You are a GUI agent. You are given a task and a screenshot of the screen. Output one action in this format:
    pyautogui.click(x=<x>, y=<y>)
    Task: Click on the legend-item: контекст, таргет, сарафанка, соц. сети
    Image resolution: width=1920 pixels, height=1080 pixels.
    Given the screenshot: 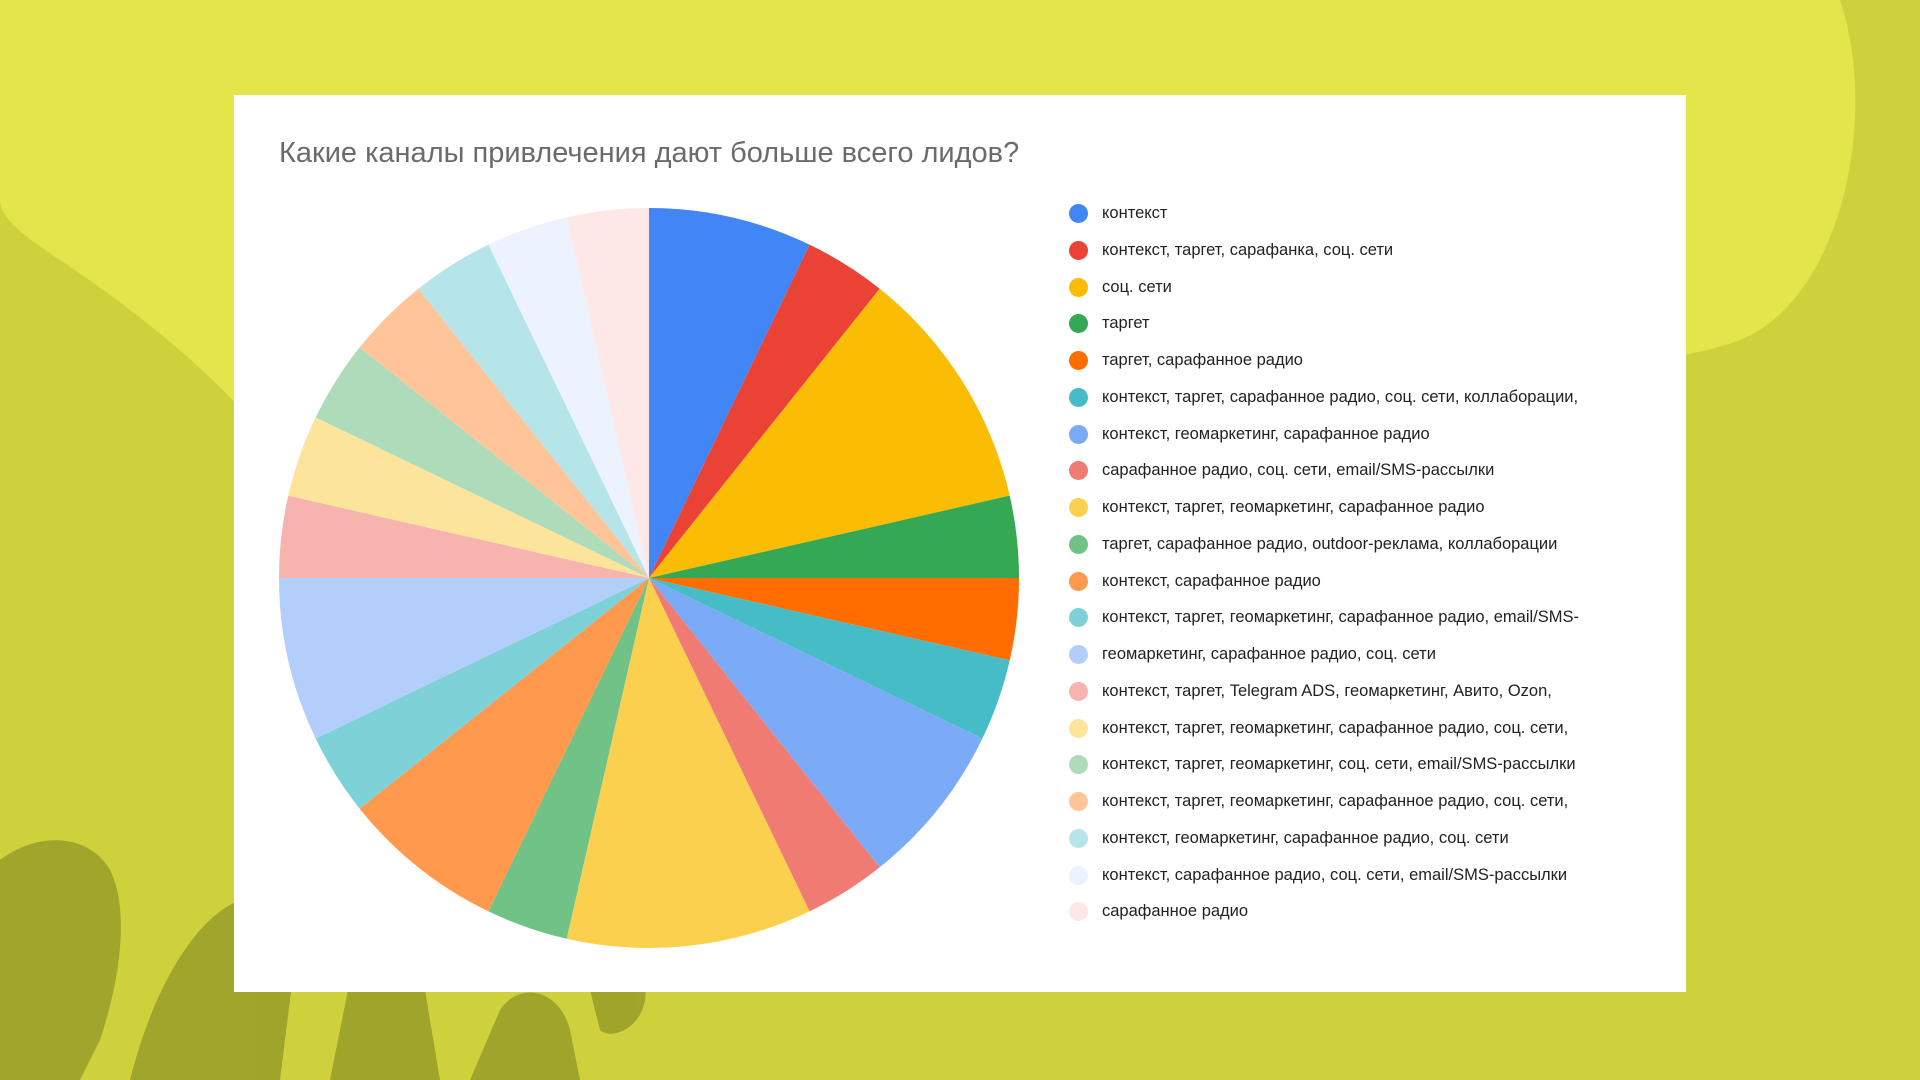 What is the action you would take?
    pyautogui.click(x=1369, y=257)
    